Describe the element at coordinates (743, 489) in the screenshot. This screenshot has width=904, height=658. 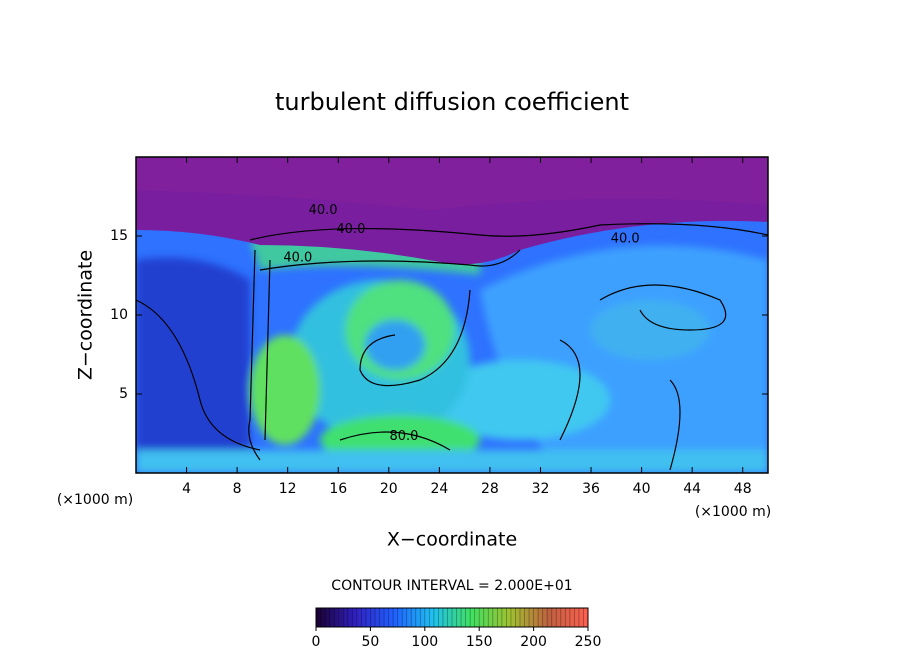
I see `x-tick-label: 48` at that location.